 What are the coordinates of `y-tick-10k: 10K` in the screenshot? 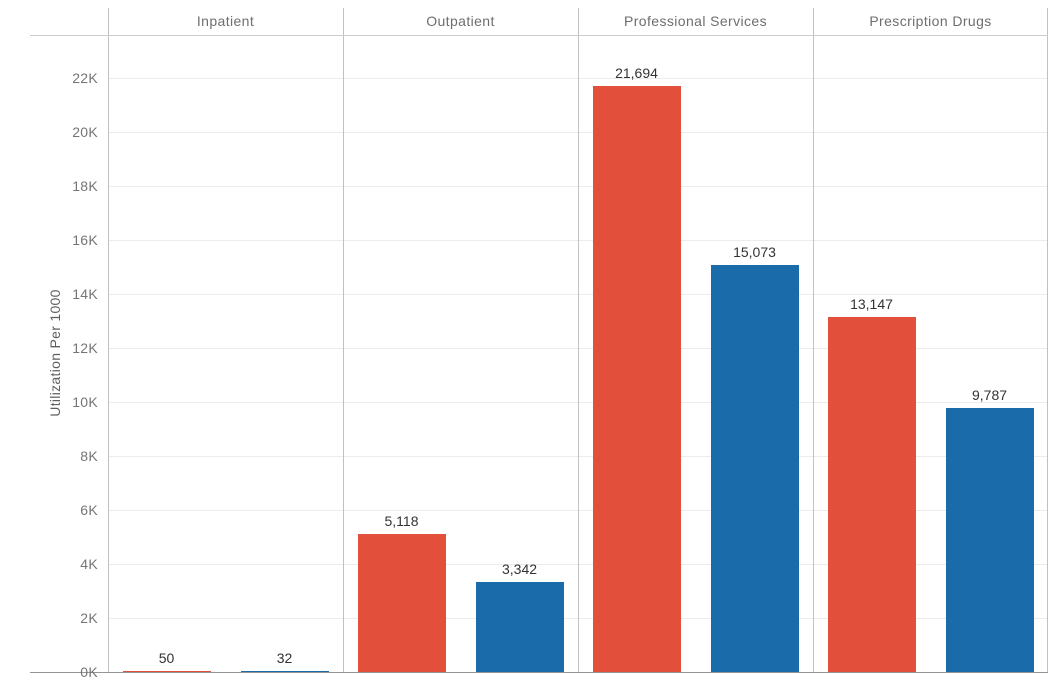 It's located at (85, 402).